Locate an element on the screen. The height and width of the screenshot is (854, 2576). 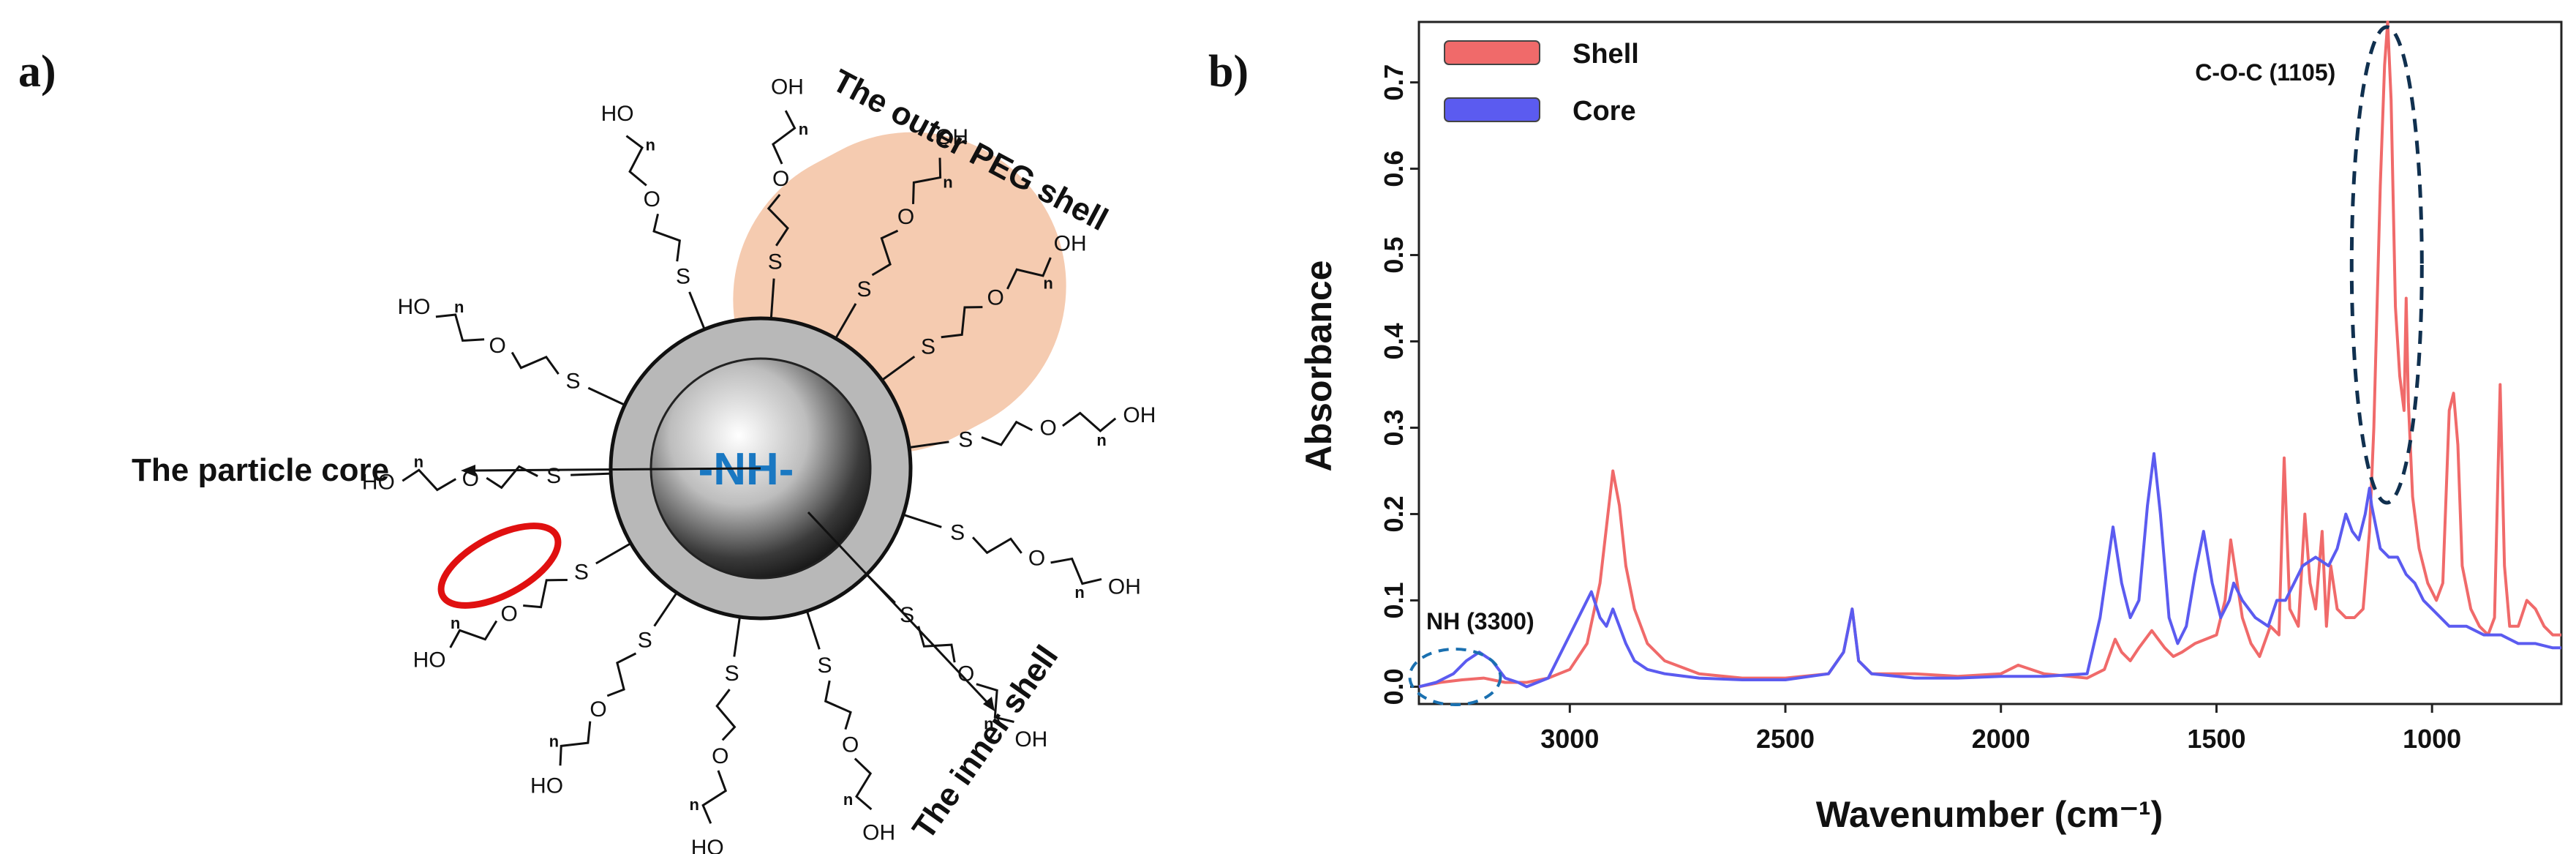
y-axis-ticks: 0.0 0.1 0.2 0.3 0.4 0.5 0.6 0.7 is located at coordinates (1399, 384).